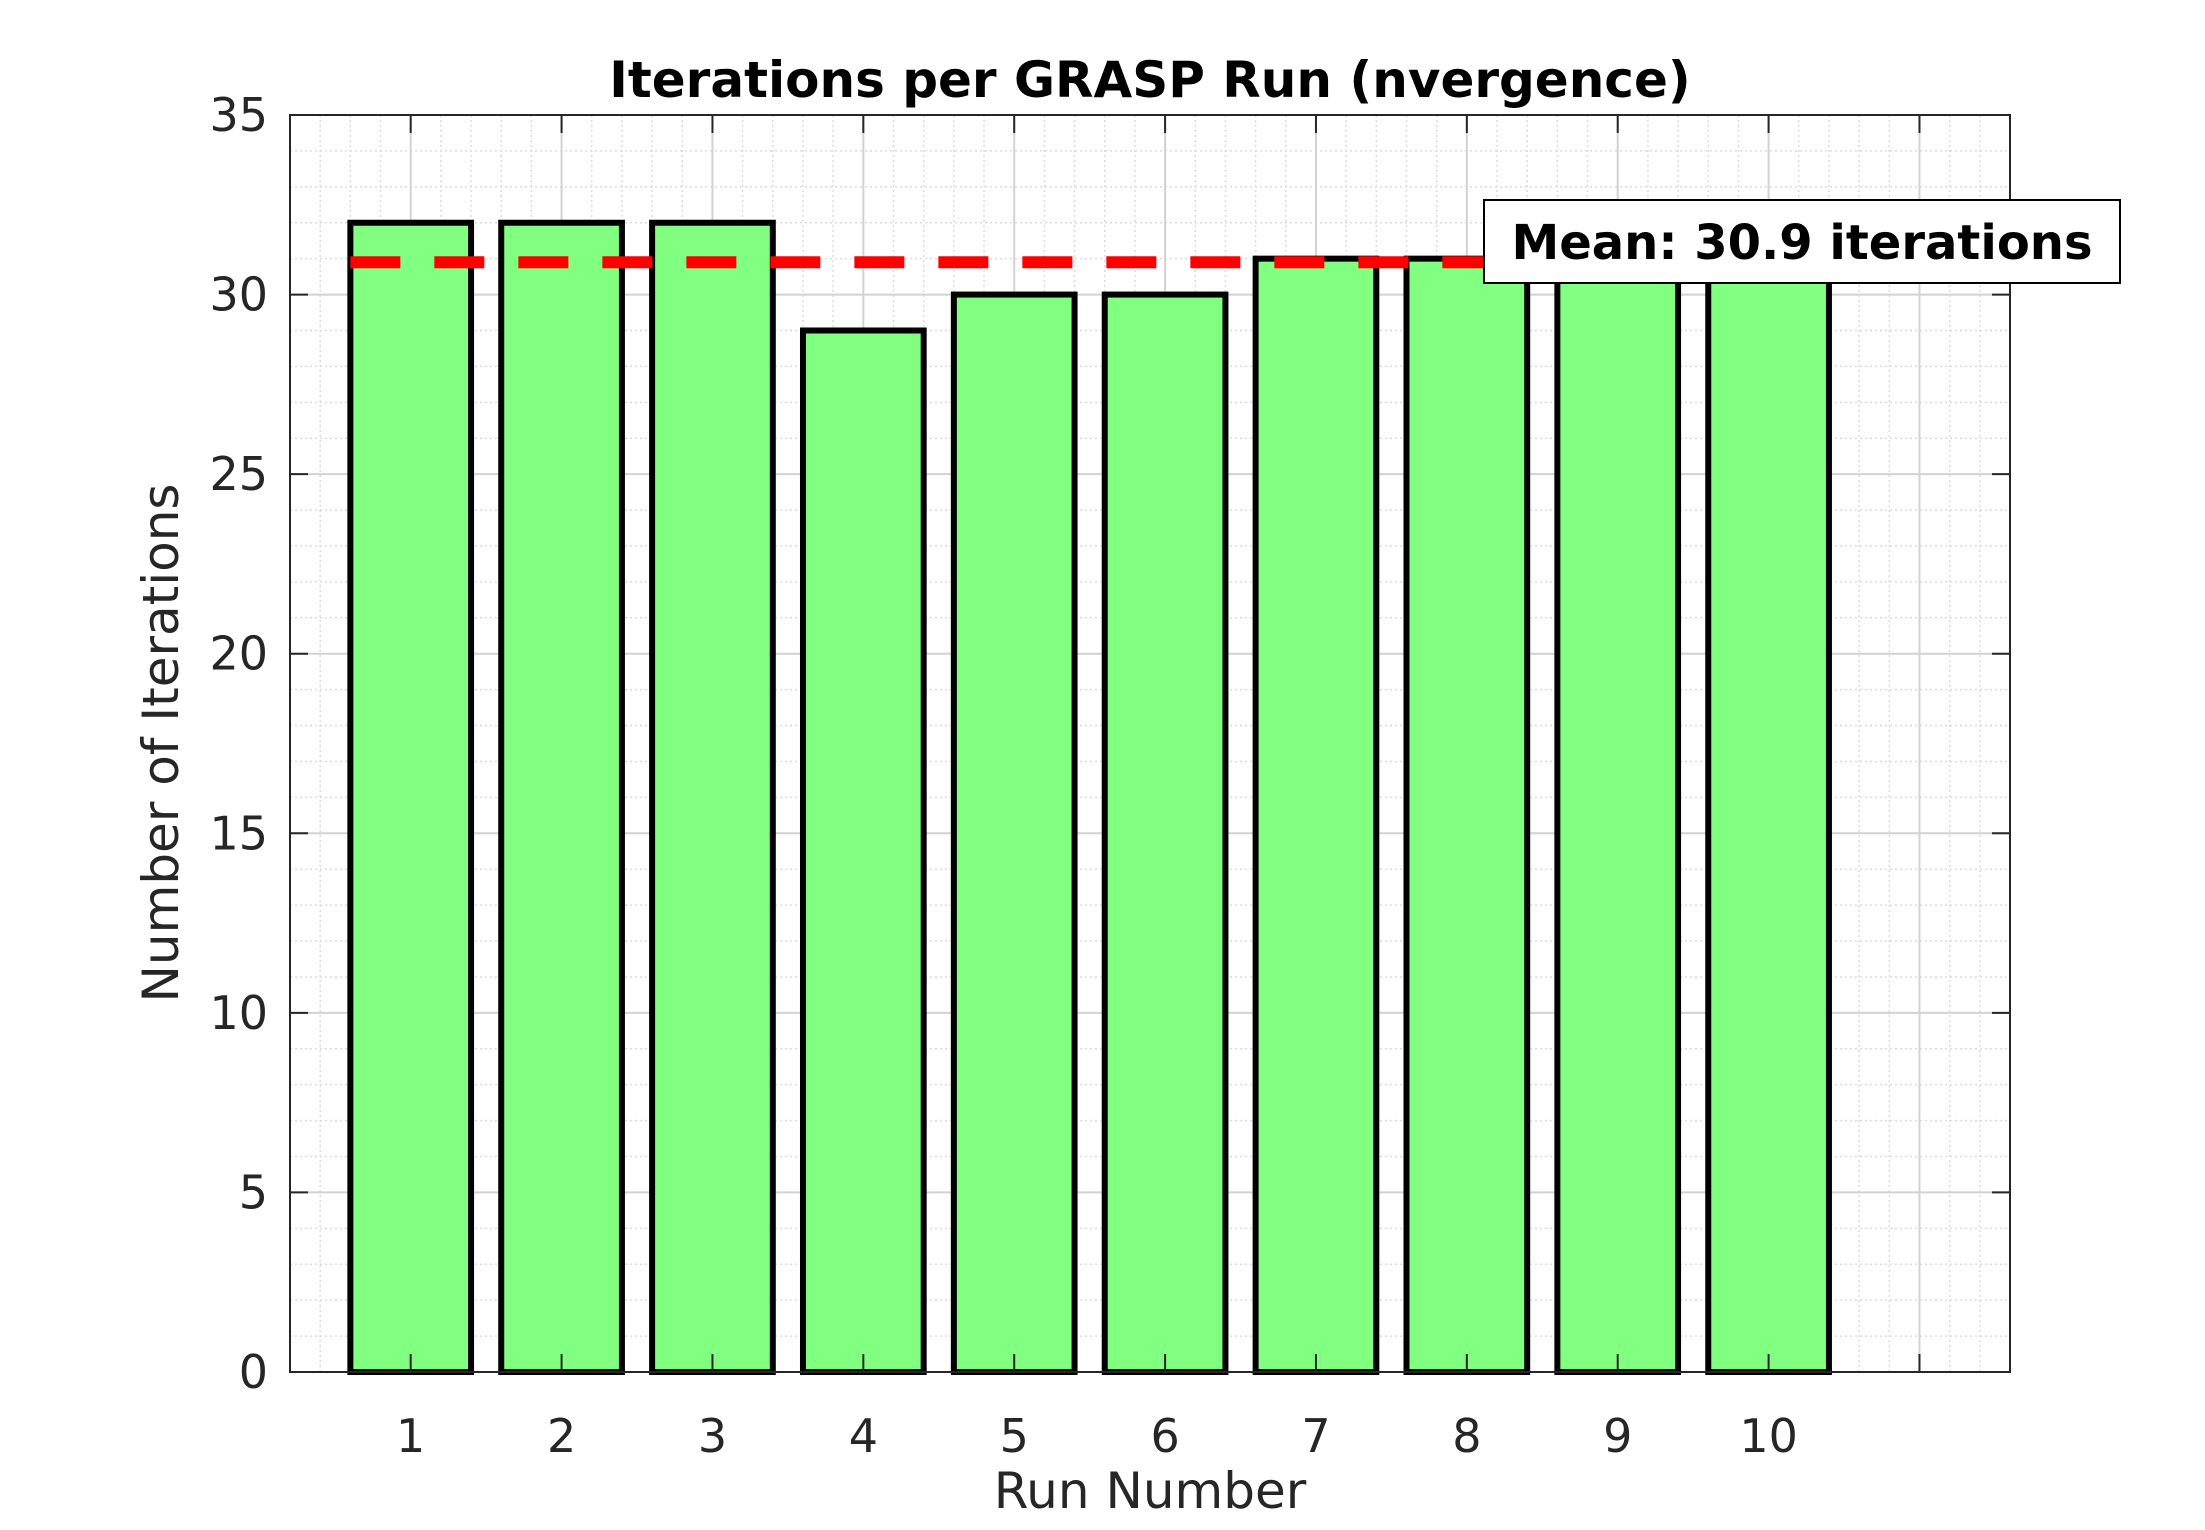 This screenshot has width=2205, height=1530. Describe the element at coordinates (238, 474) in the screenshot. I see `y-tick-label: 25` at that location.